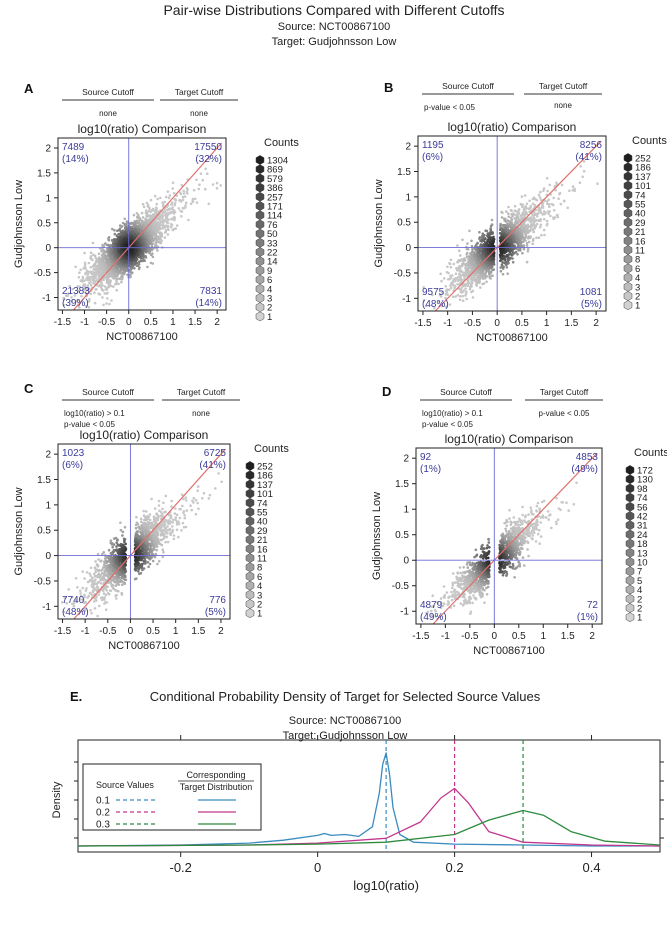 Image resolution: width=667 pixels, height=929 pixels. Describe the element at coordinates (571, 323) in the screenshot. I see `x-tick-label: 1.5` at that location.